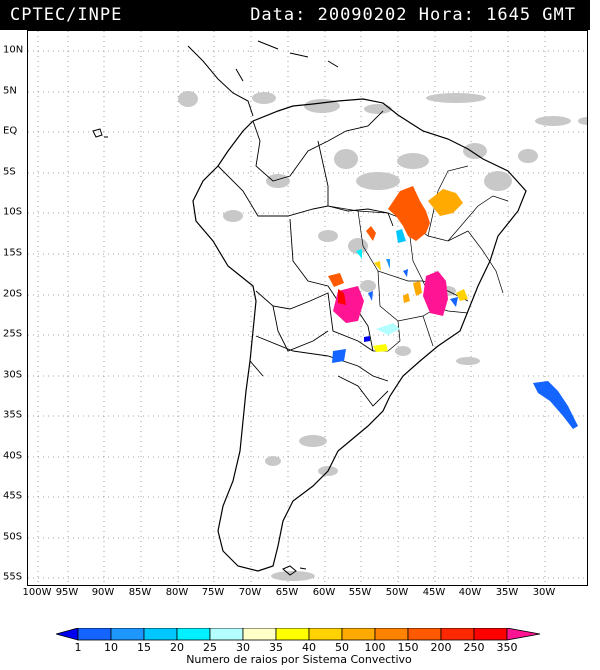 Image resolution: width=600 pixels, height=670 pixels. I want to click on state-borders, so click(418, 258).